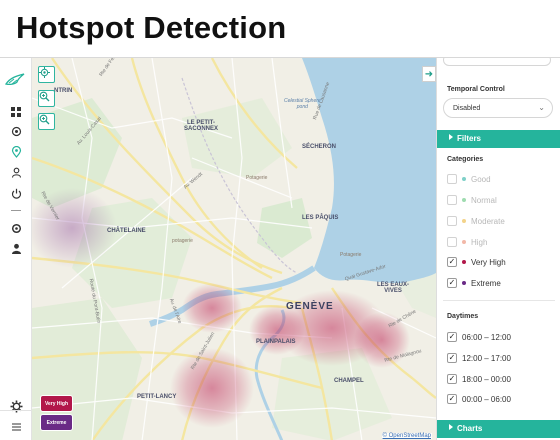 This screenshot has height=440, width=560. Describe the element at coordinates (476, 89) in the screenshot. I see `temporal-control-label: Temporal Control` at that location.